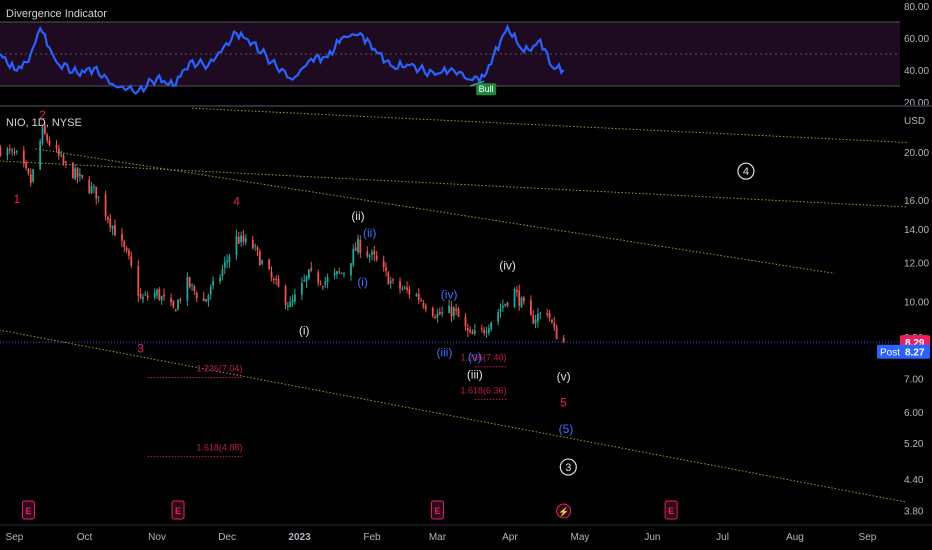 The width and height of the screenshot is (932, 550). What do you see at coordinates (282, 59) in the screenshot?
I see `rsi-line` at bounding box center [282, 59].